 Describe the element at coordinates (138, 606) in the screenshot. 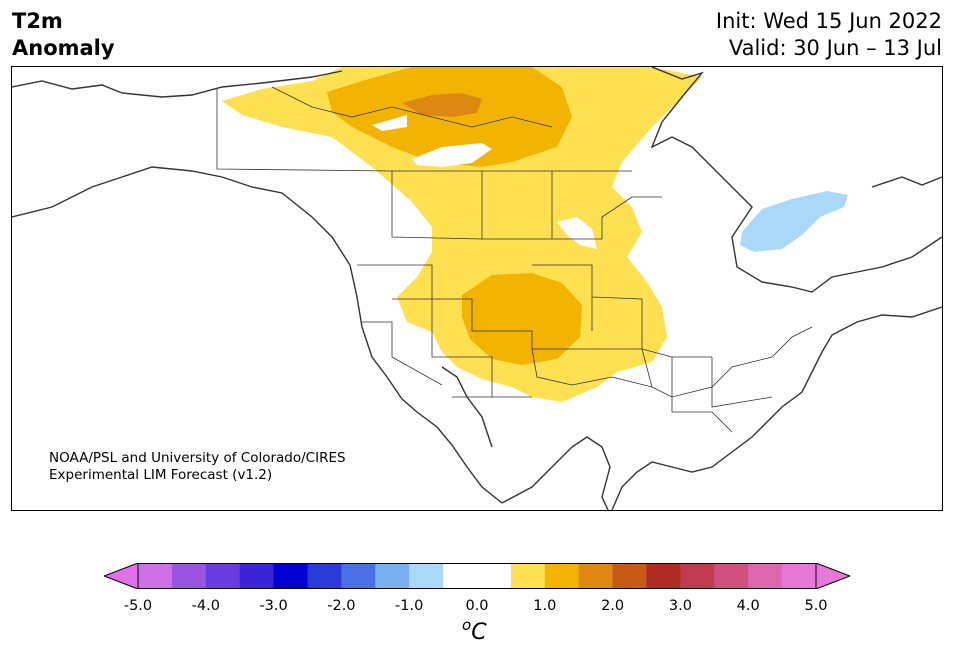

I see `colorbar-tick-label: -5.0` at that location.